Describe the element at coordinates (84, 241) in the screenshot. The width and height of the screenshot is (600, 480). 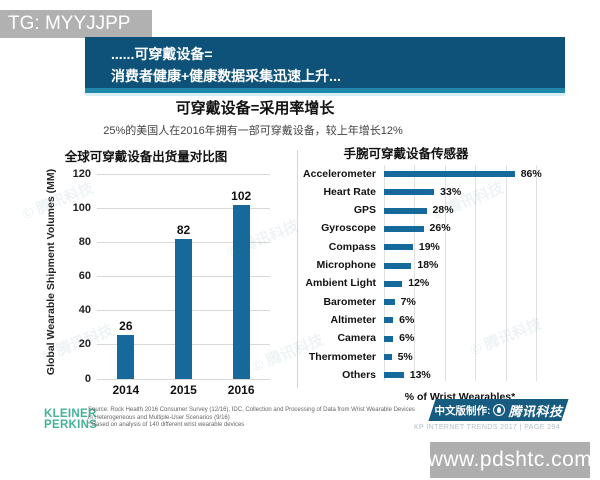
I see `y-tick-label: 80` at that location.